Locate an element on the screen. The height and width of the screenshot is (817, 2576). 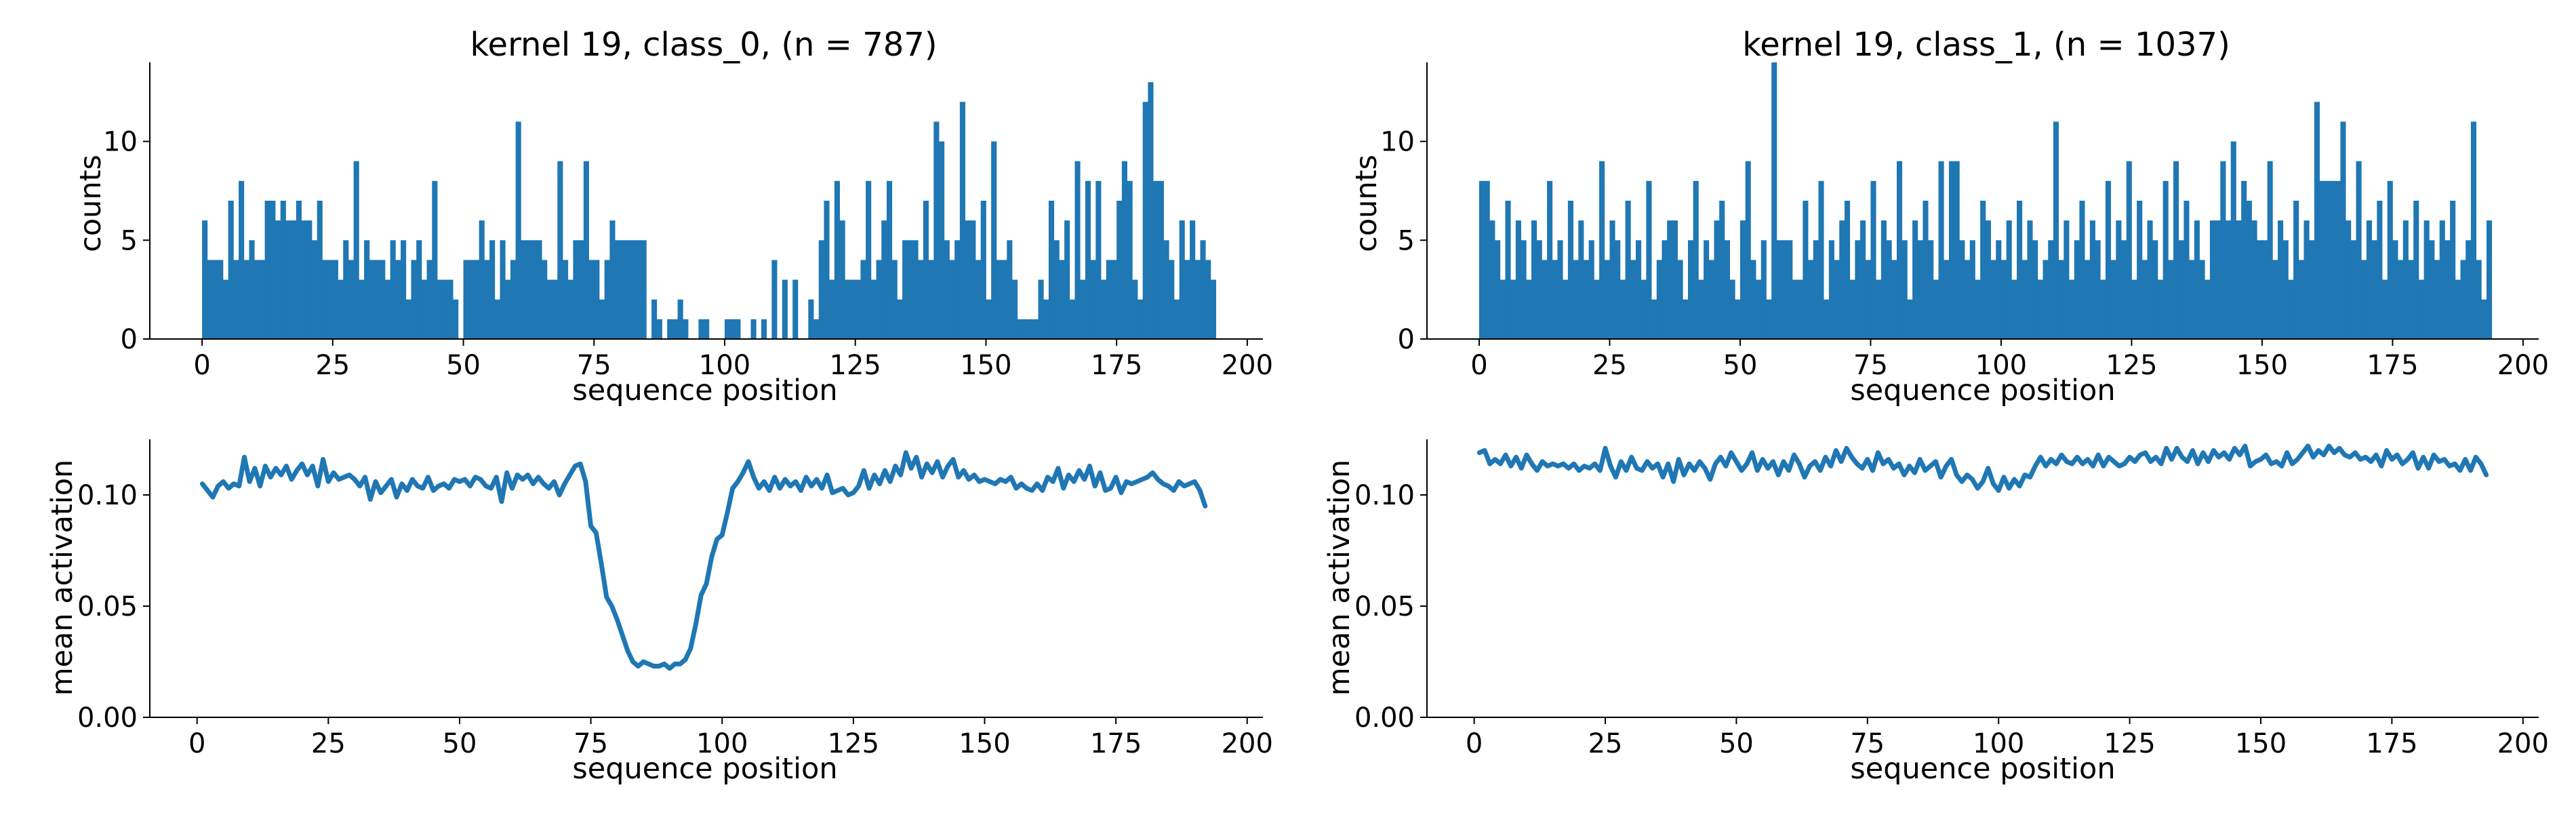
y-axis-label: mean activation is located at coordinates (62, 578).